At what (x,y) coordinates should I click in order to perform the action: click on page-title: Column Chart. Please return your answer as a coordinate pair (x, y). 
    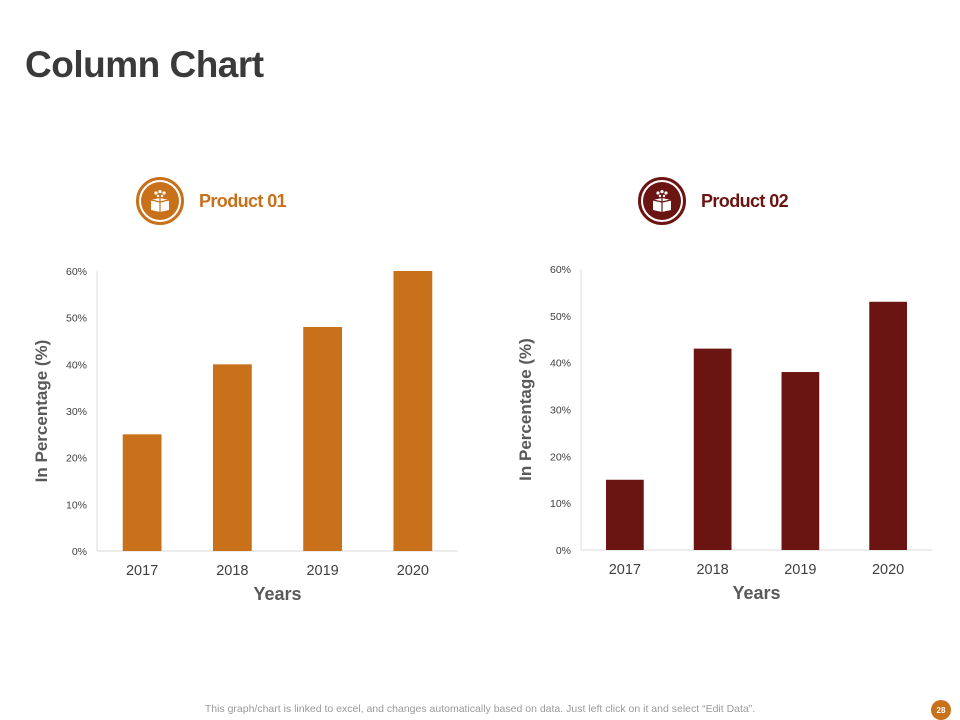
    Looking at the image, I should click on (144, 64).